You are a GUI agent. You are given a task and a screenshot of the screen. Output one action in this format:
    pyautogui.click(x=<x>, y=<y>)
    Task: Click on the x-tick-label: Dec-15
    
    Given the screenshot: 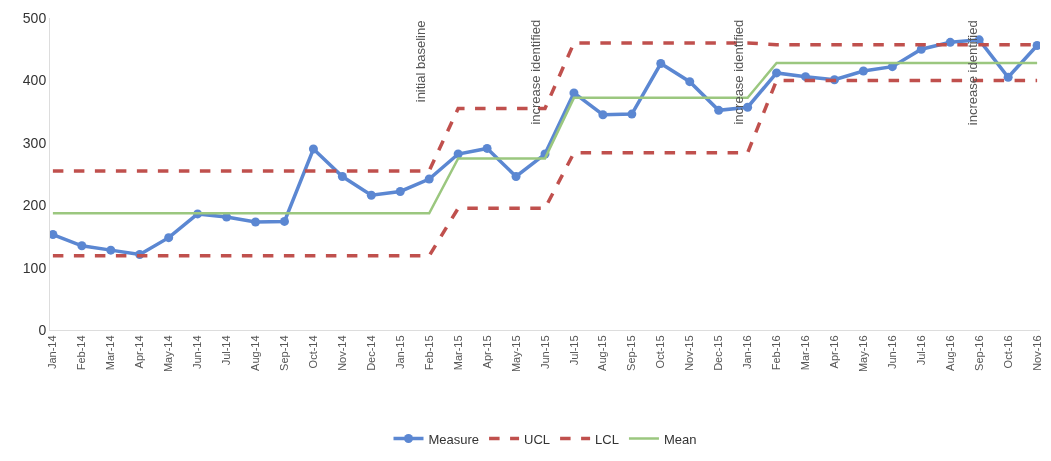 What is the action you would take?
    pyautogui.click(x=718, y=353)
    